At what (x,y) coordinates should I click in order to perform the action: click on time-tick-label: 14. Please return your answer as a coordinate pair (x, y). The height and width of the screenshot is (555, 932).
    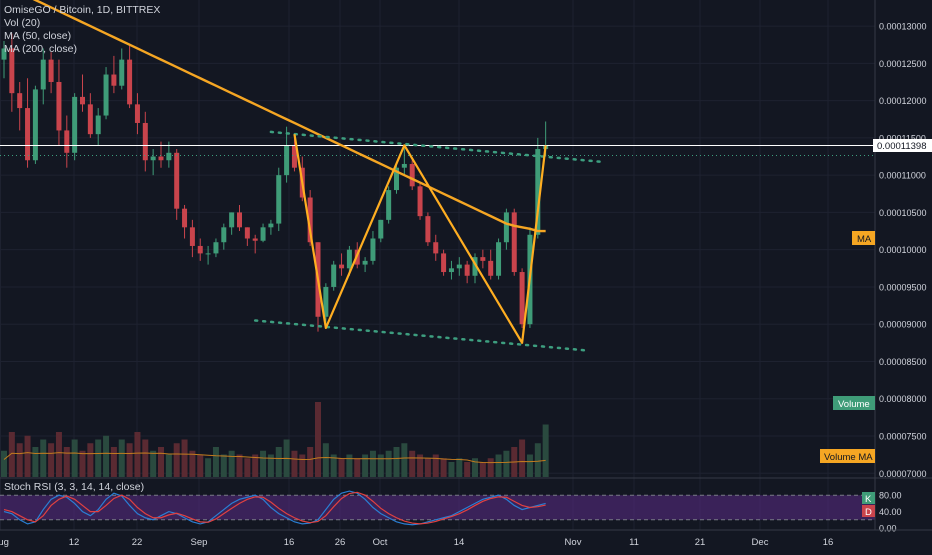
    Looking at the image, I should click on (459, 542).